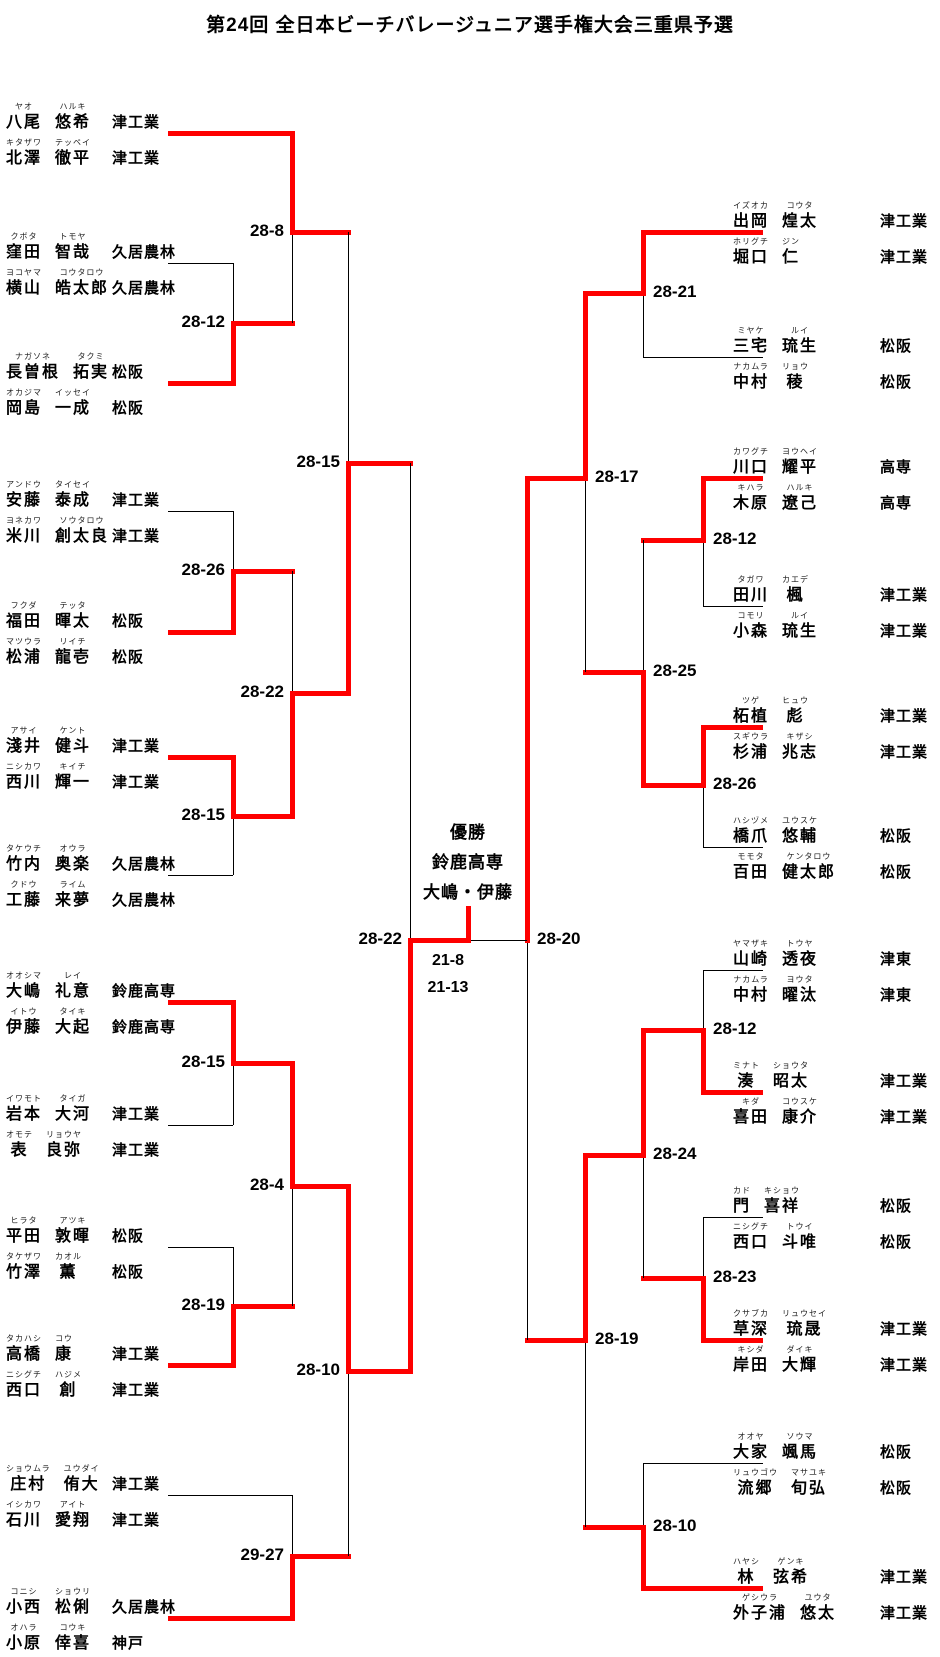  Describe the element at coordinates (800, 330) in the screenshot. I see `player-furigana: ルイ` at that location.